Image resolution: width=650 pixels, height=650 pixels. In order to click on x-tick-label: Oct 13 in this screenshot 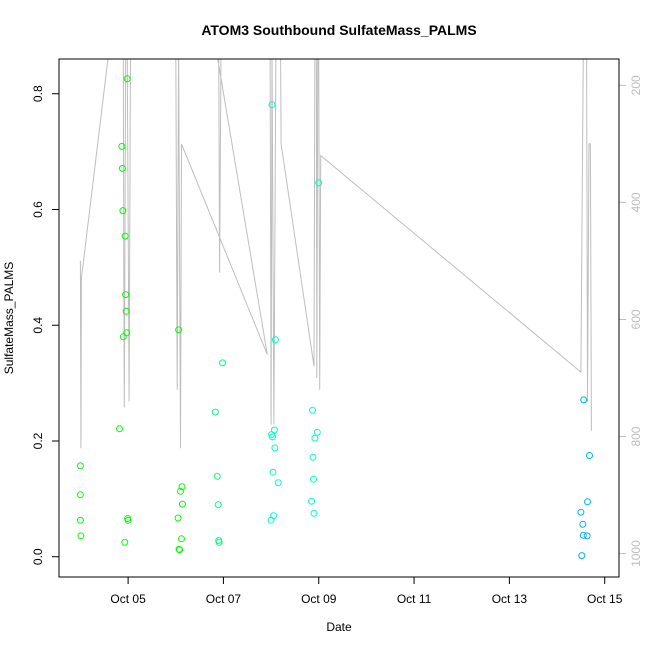, I will do `click(510, 599)`.